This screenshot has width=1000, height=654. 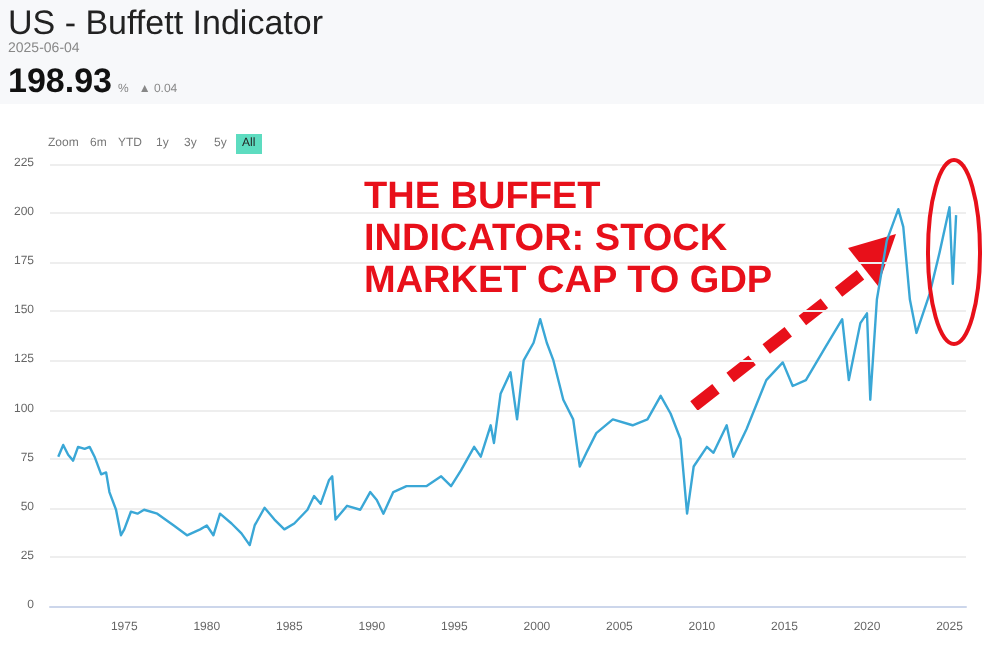 I want to click on annotation: THE BUFFET INDICATOR: STOCK MARKET CAP TO GDP, so click(x=569, y=239).